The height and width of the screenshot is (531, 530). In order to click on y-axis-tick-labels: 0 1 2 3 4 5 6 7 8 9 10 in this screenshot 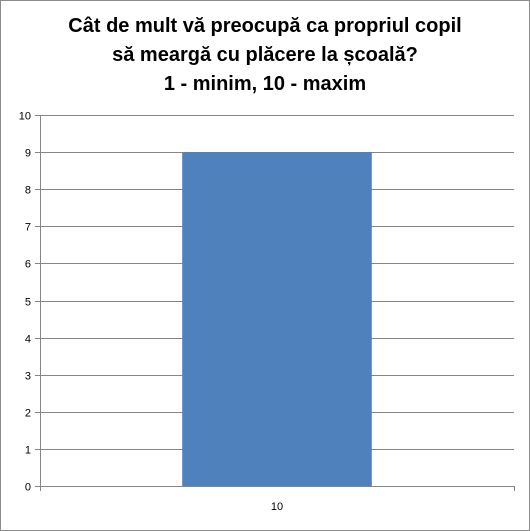, I will do `click(25, 302)`.